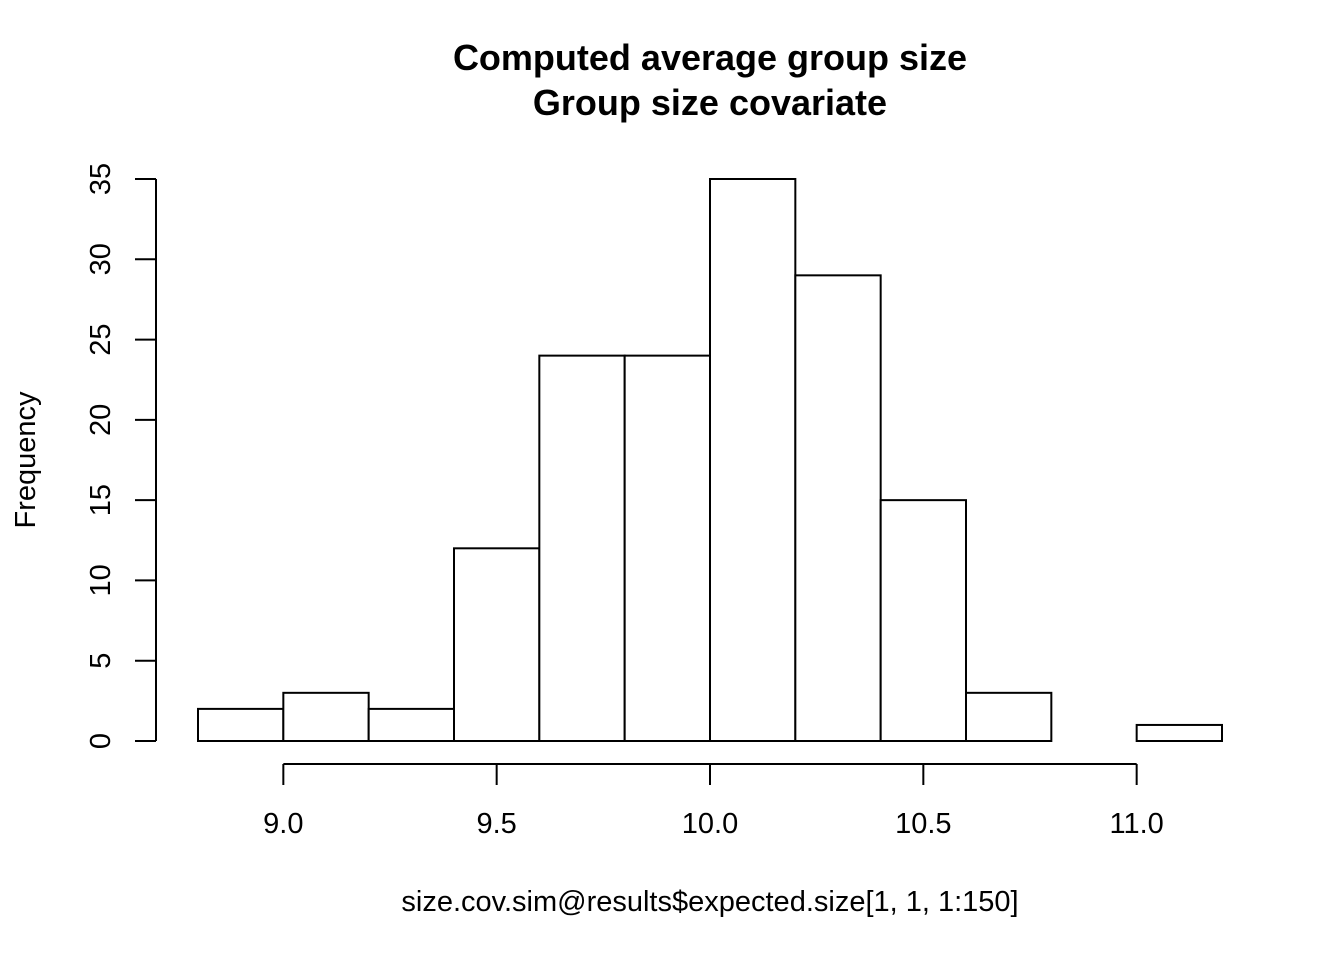  I want to click on y-tick-label: 20, so click(101, 420).